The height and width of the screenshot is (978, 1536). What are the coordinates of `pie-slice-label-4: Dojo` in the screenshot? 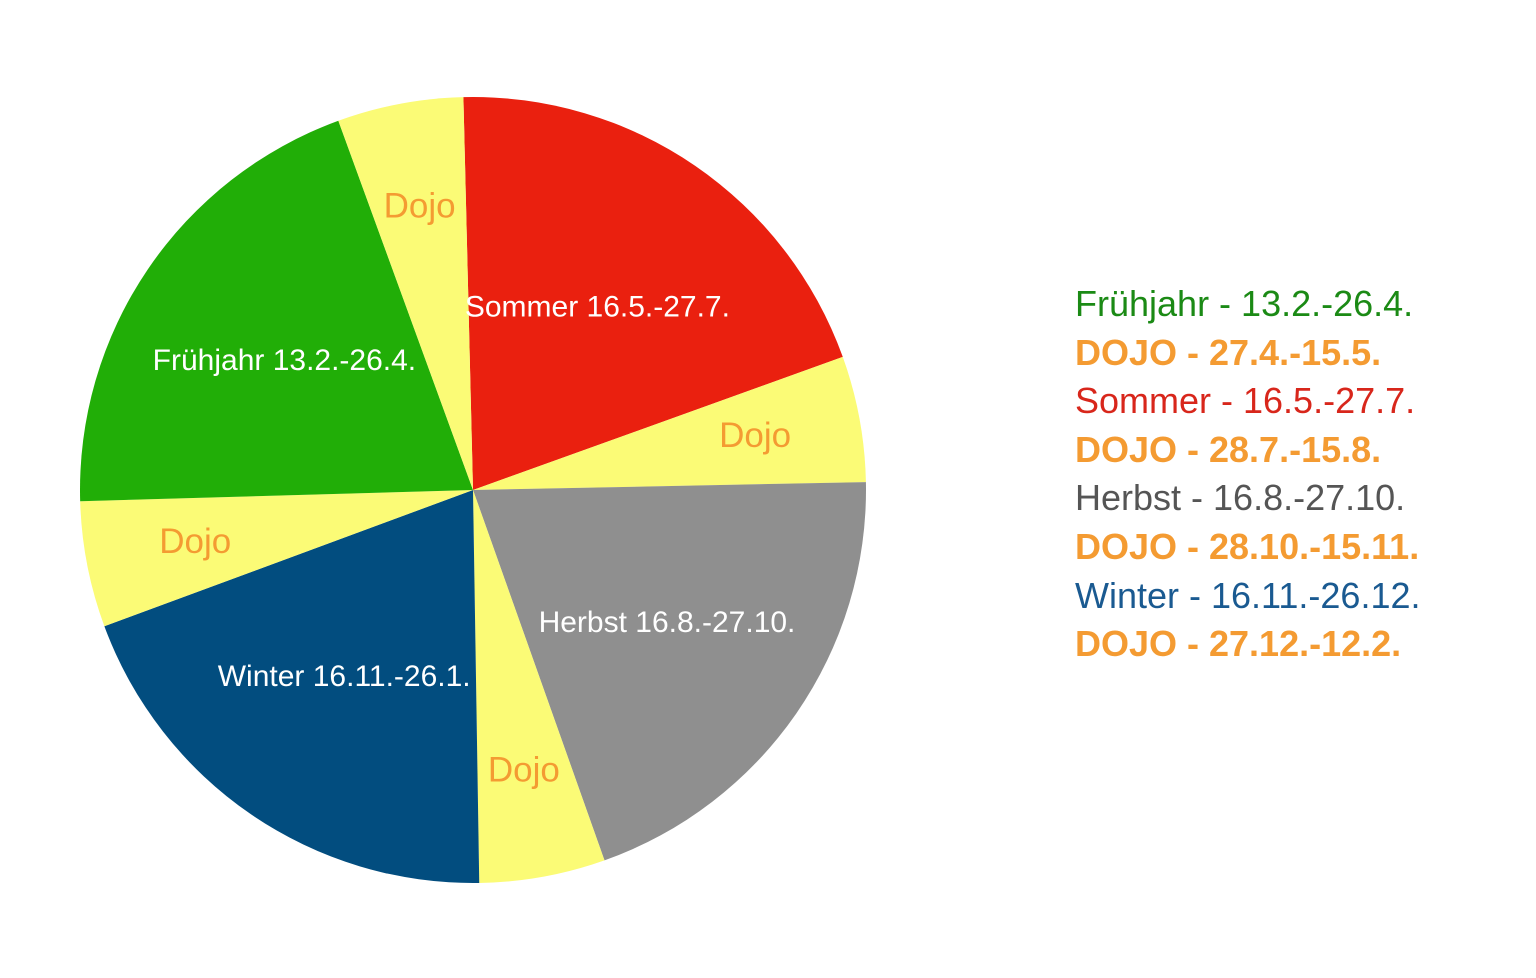 It's located at (524, 770).